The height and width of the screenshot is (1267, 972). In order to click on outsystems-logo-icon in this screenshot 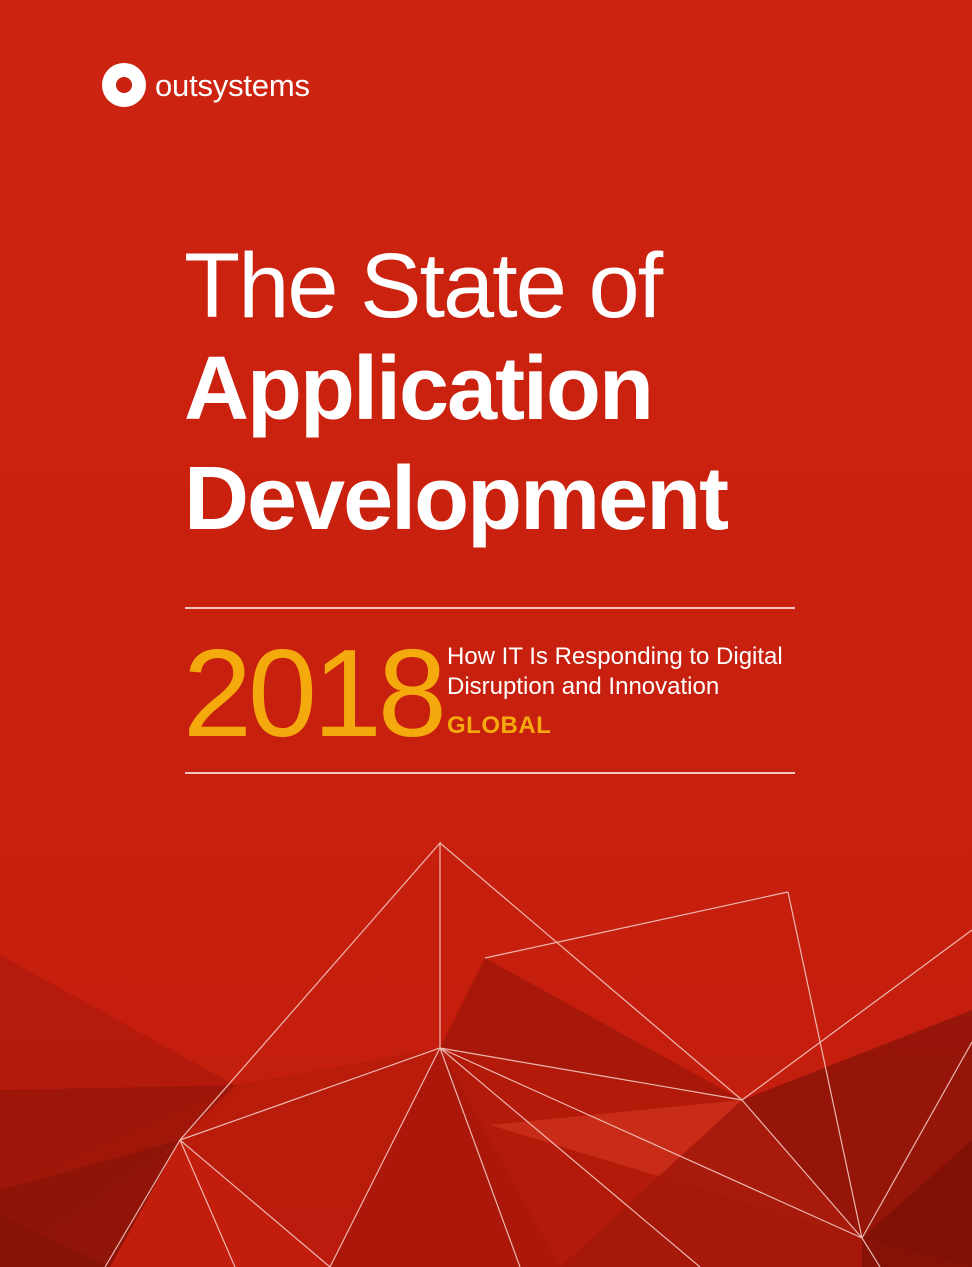, I will do `click(124, 85)`.